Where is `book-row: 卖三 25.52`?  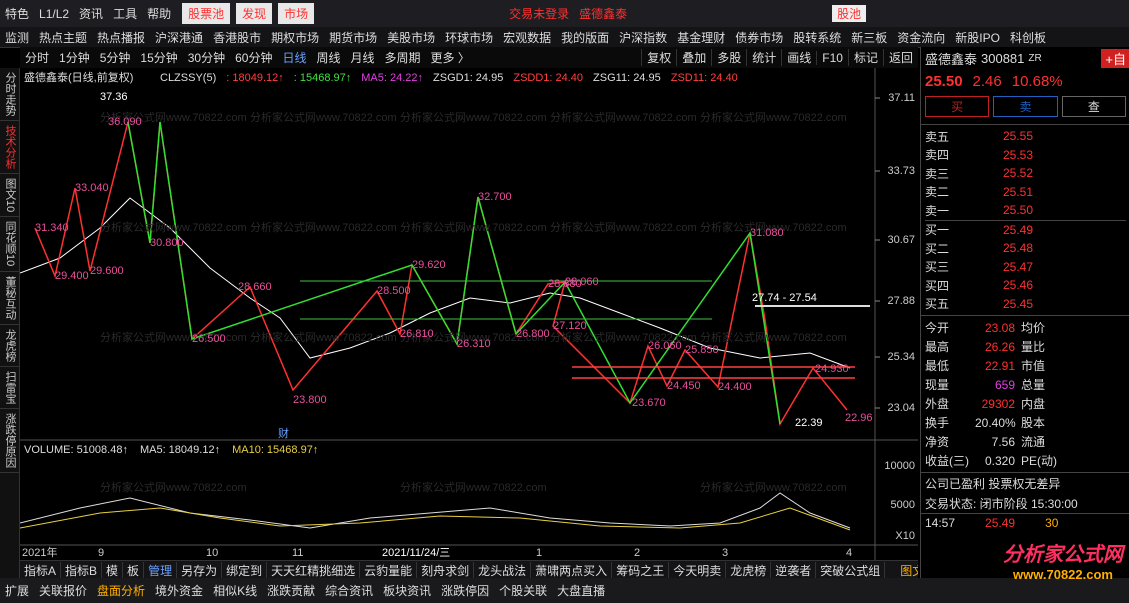
book-row: 卖三 25.52 is located at coordinates (1025, 173).